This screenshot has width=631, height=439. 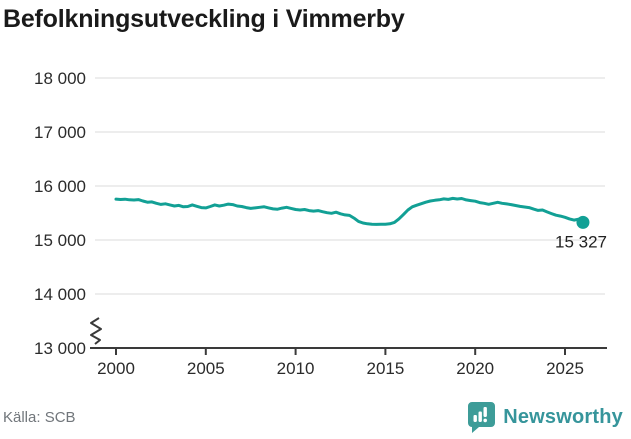 I want to click on x-tick-label: 2015, so click(x=385, y=368).